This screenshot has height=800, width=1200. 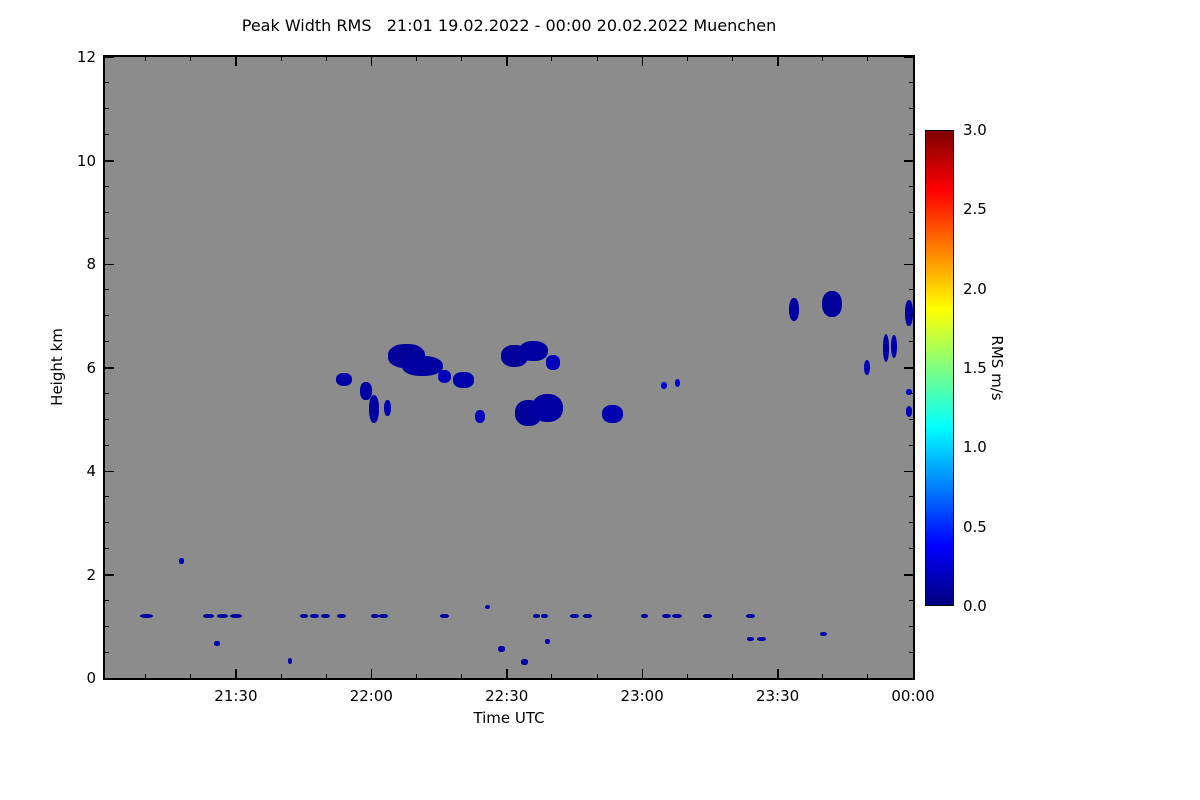 I want to click on colorbar-tick-label: 3.0, so click(x=975, y=130).